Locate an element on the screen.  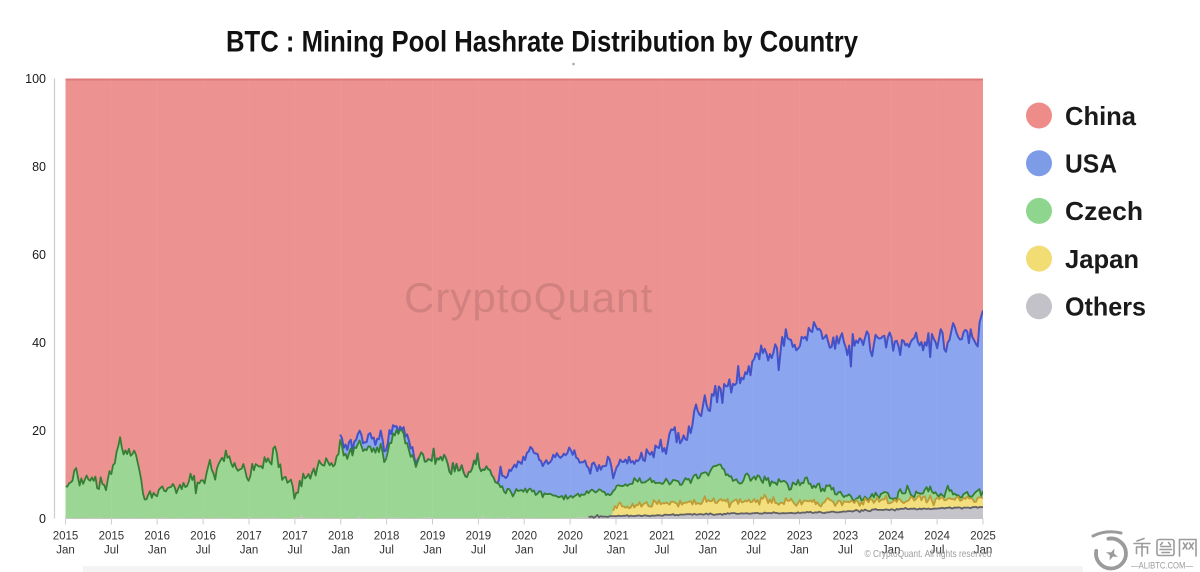
svg-text: 0 is located at coordinates (42, 519).